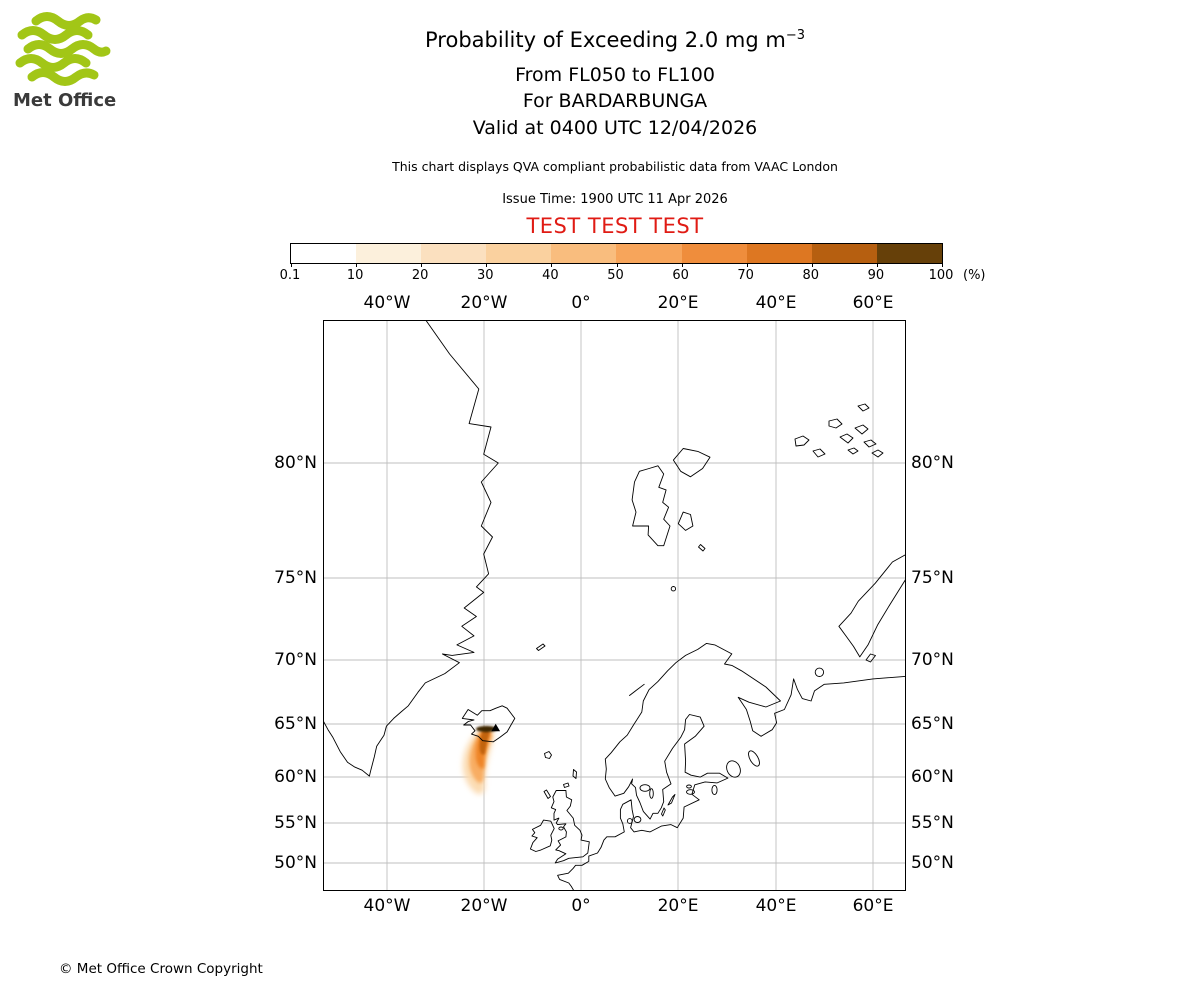 The image size is (1200, 1000). I want to click on latitude-label-right: 65°N, so click(932, 724).